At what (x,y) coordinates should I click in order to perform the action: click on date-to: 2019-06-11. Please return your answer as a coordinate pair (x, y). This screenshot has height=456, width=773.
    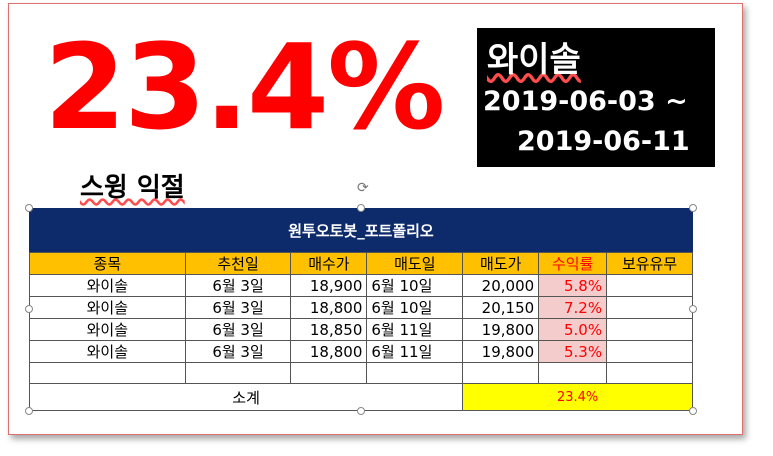
    Looking at the image, I should click on (603, 141).